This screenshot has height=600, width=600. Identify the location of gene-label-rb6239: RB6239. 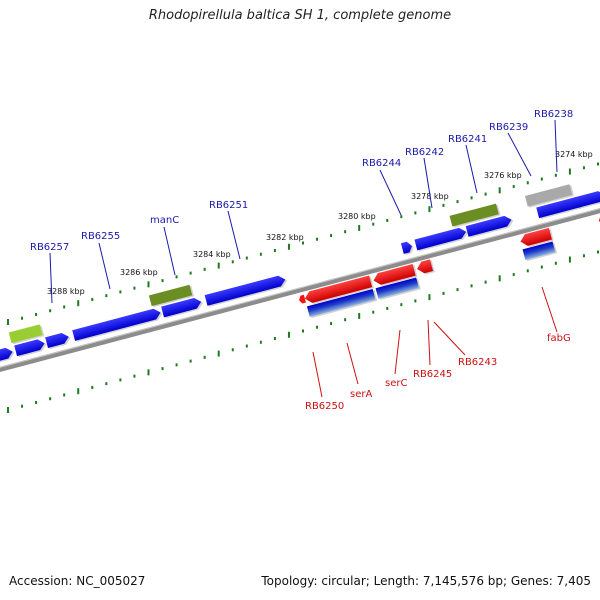
(508, 127).